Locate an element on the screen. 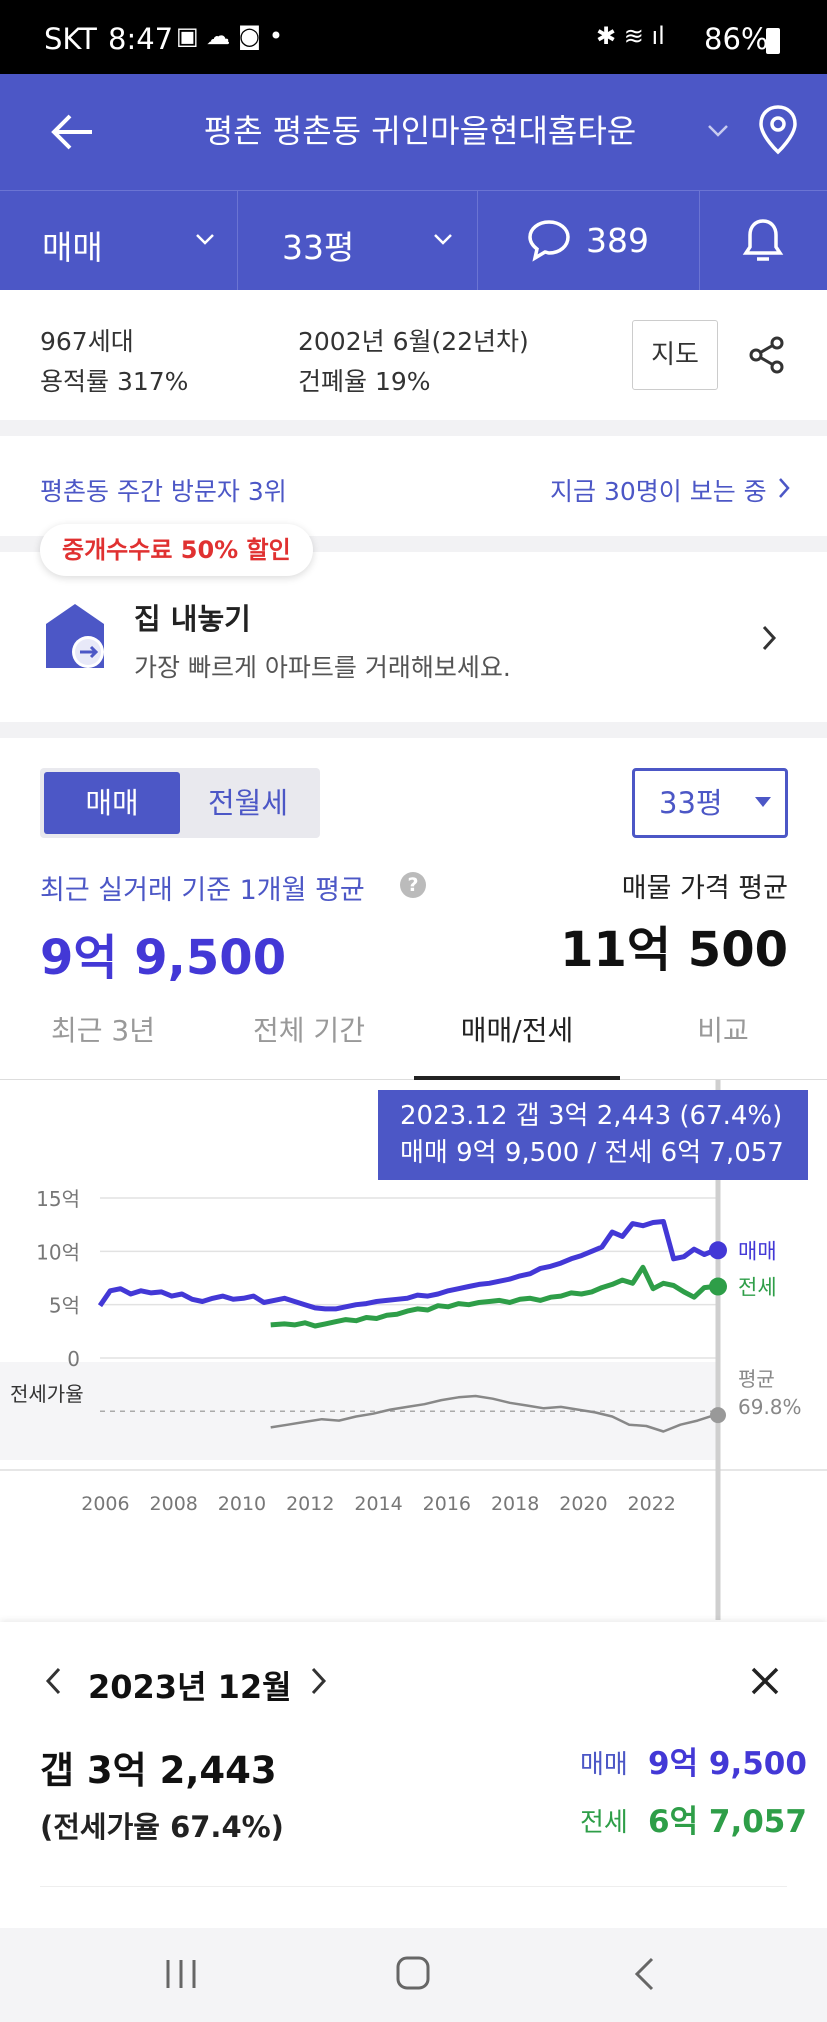 This screenshot has height=2022, width=827. sale-legend-label: 매매 is located at coordinates (757, 1251).